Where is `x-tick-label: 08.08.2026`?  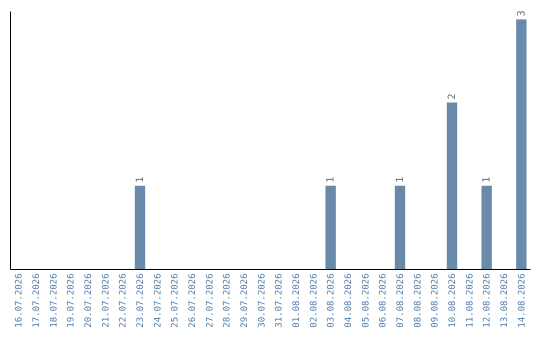
x-tick-label: 08.08.2026 is located at coordinates (418, 301).